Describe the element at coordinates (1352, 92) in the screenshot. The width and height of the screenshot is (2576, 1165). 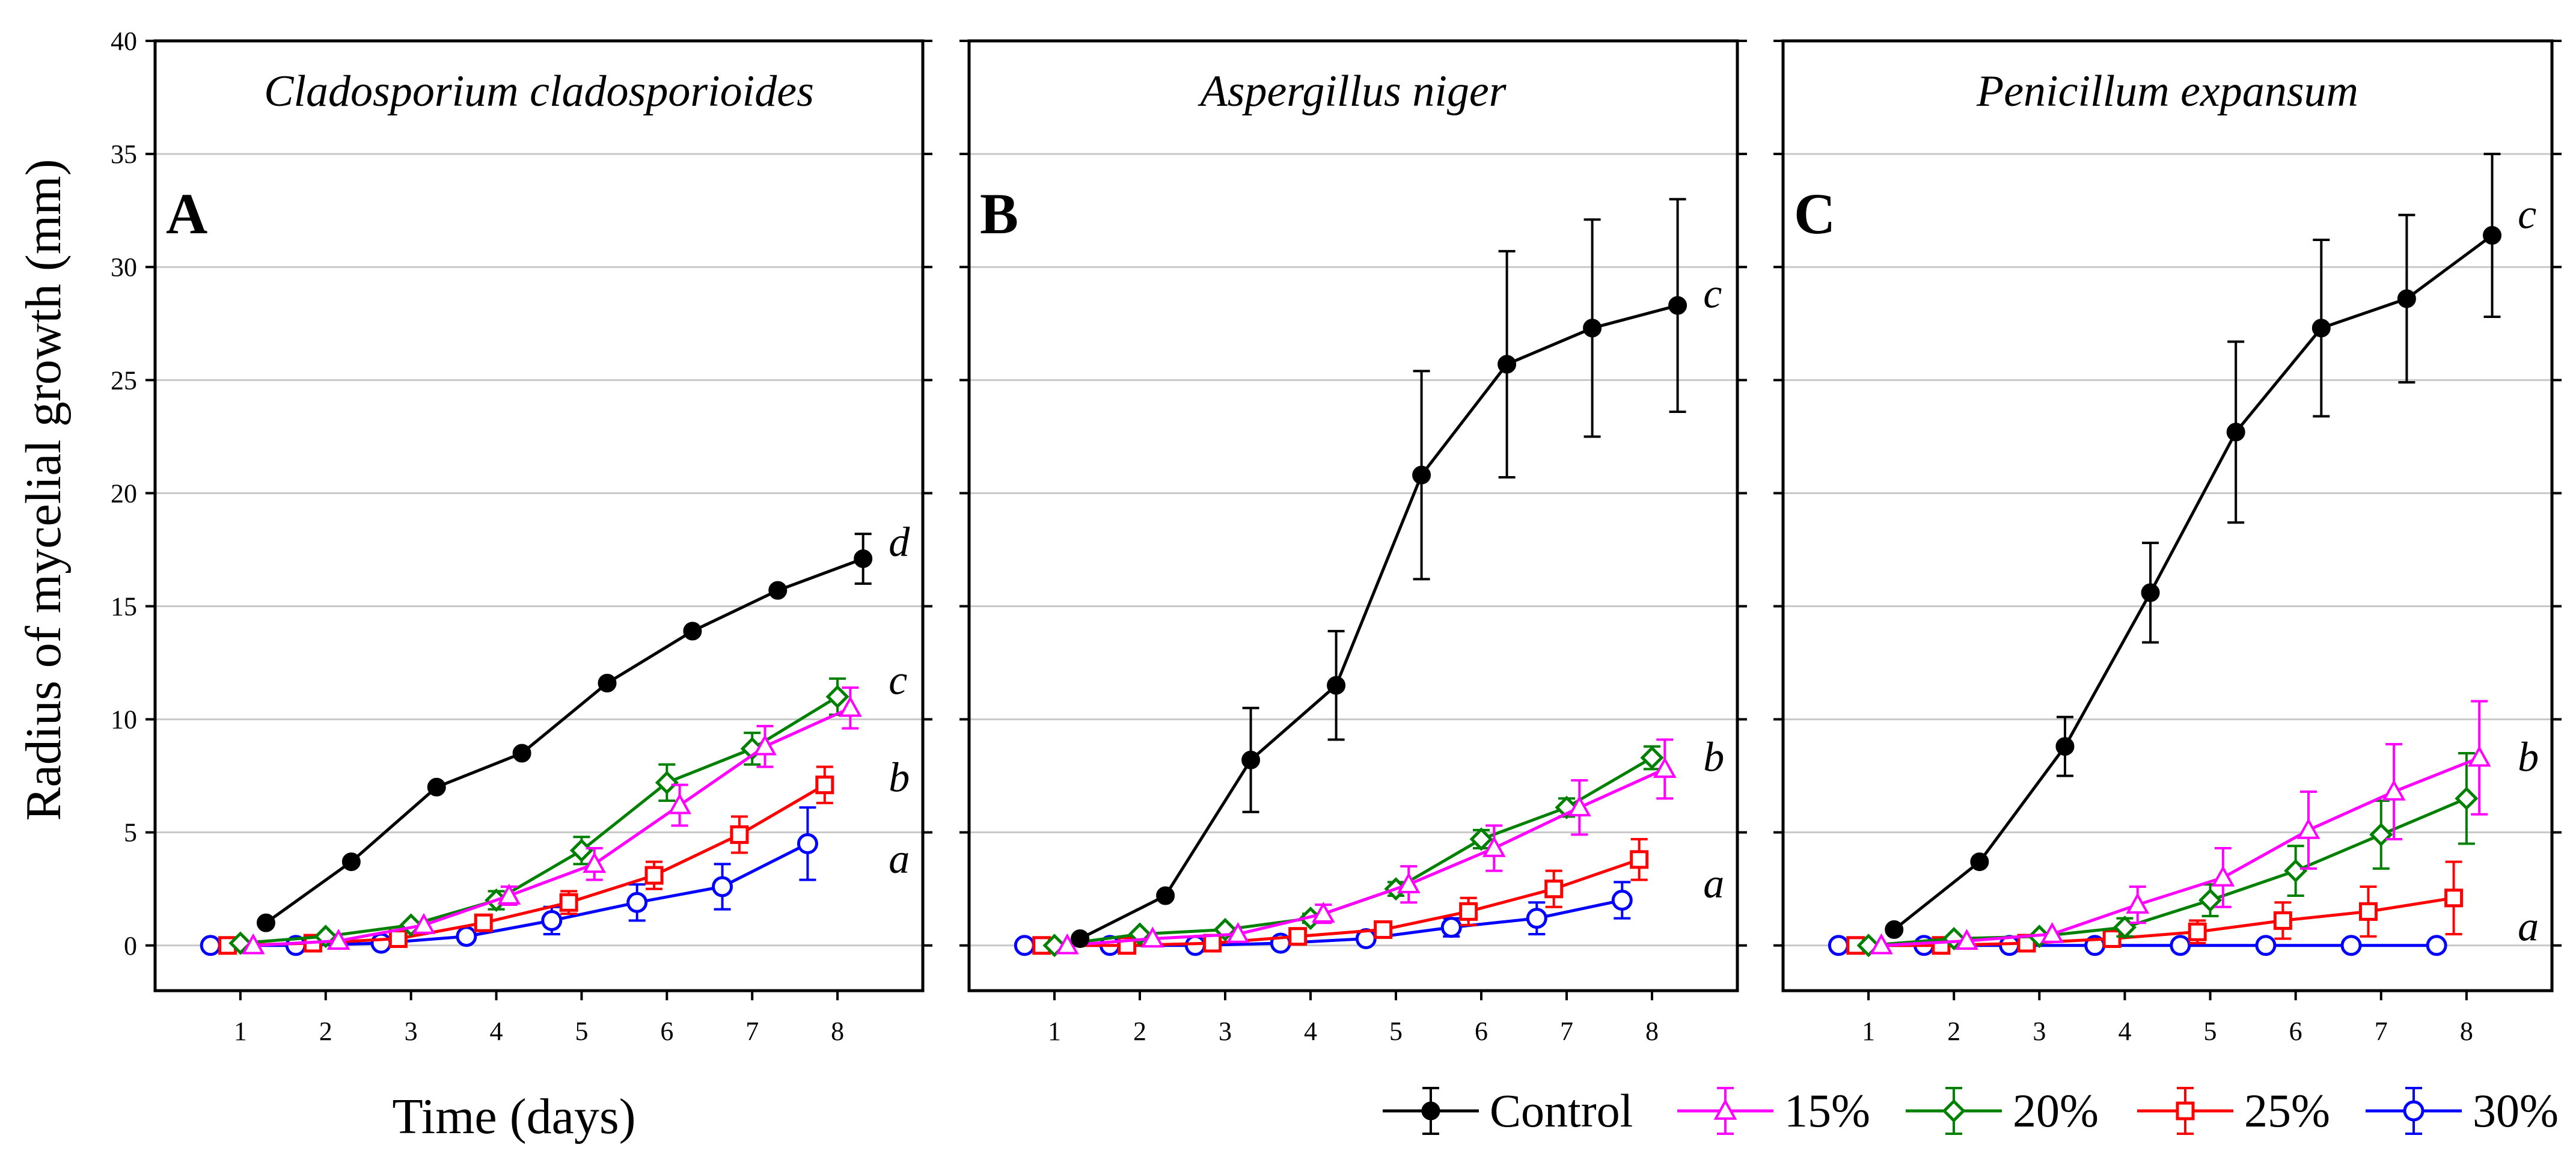
I see `panel-title: Aspergillus niger` at that location.